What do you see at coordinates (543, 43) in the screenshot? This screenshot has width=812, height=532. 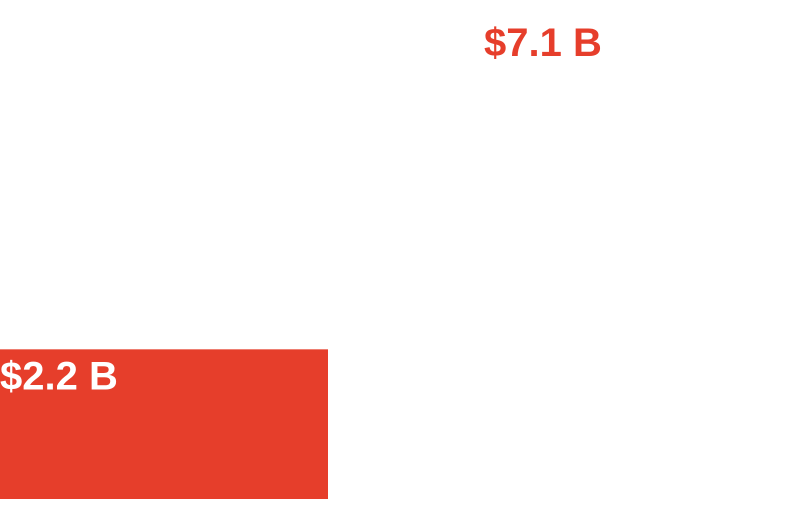 I see `bar-value-label-2: $7.1 B` at bounding box center [543, 43].